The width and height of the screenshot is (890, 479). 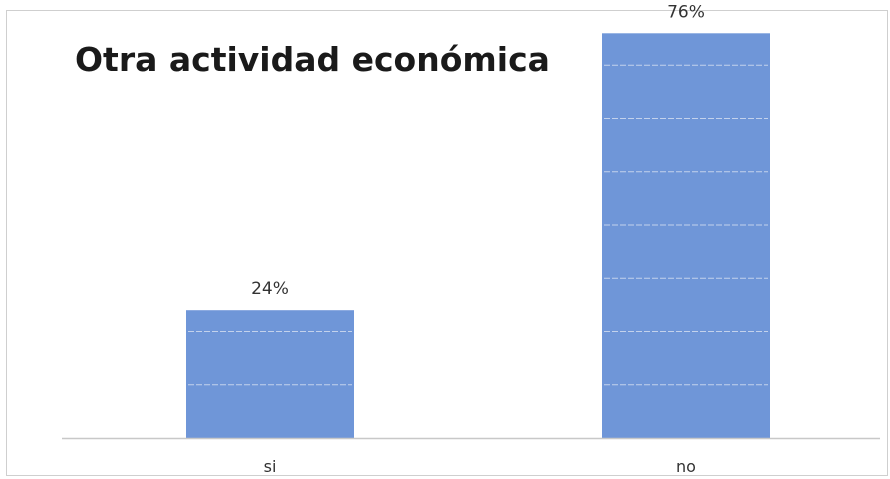 What do you see at coordinates (480, 466) in the screenshot?
I see `category-labels: si no` at bounding box center [480, 466].